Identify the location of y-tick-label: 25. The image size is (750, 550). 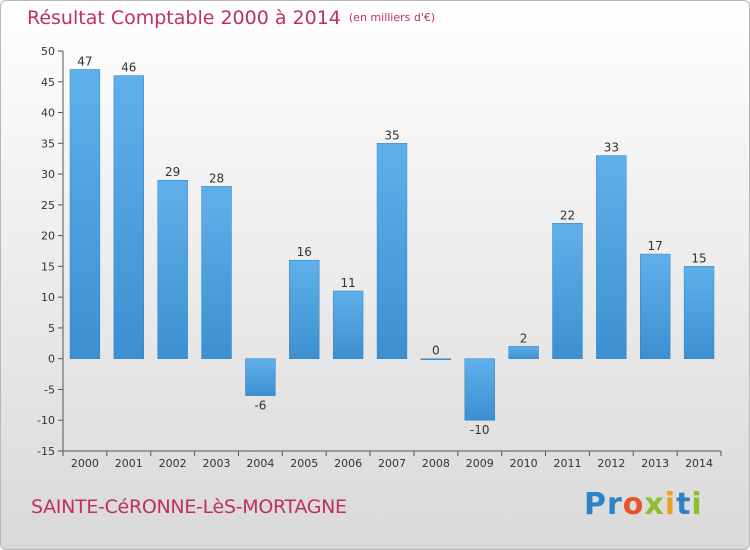
(48, 205).